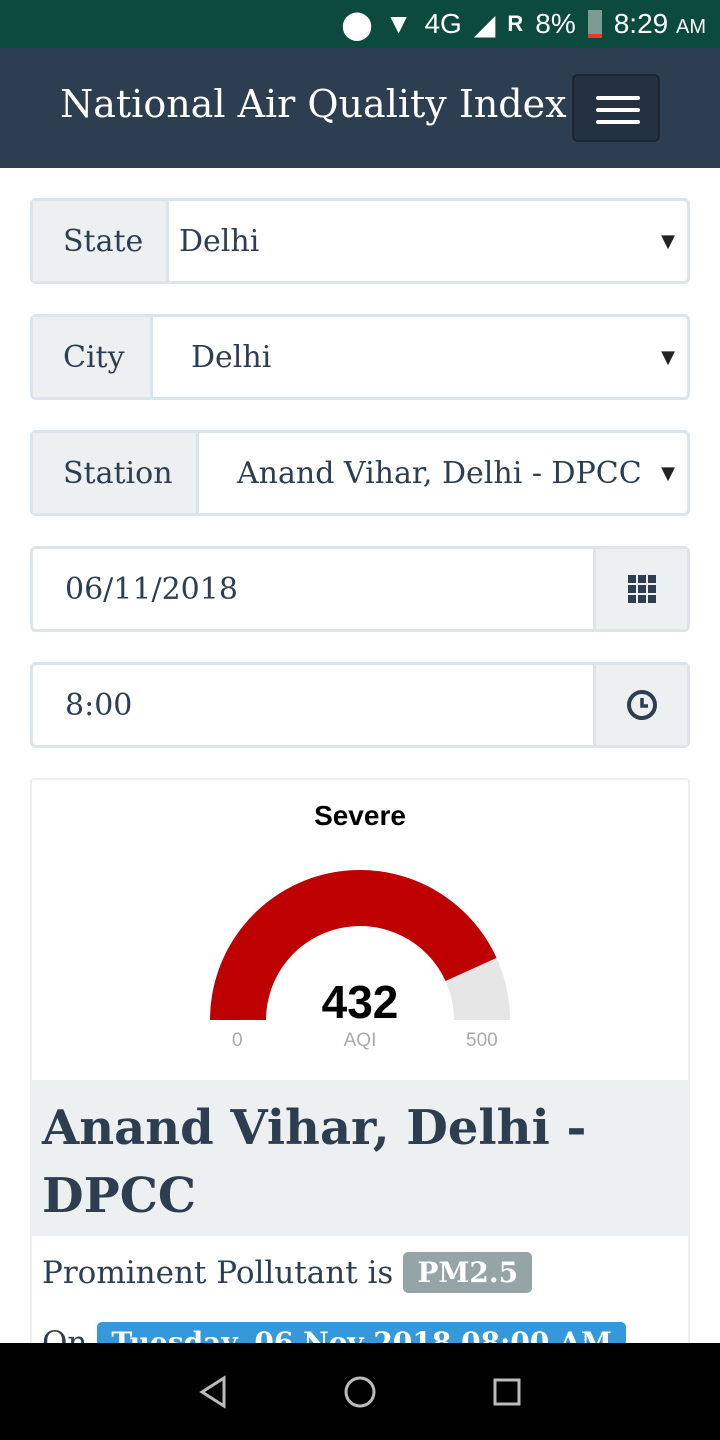 The width and height of the screenshot is (720, 1440). I want to click on aqi-value: 432, so click(360, 1002).